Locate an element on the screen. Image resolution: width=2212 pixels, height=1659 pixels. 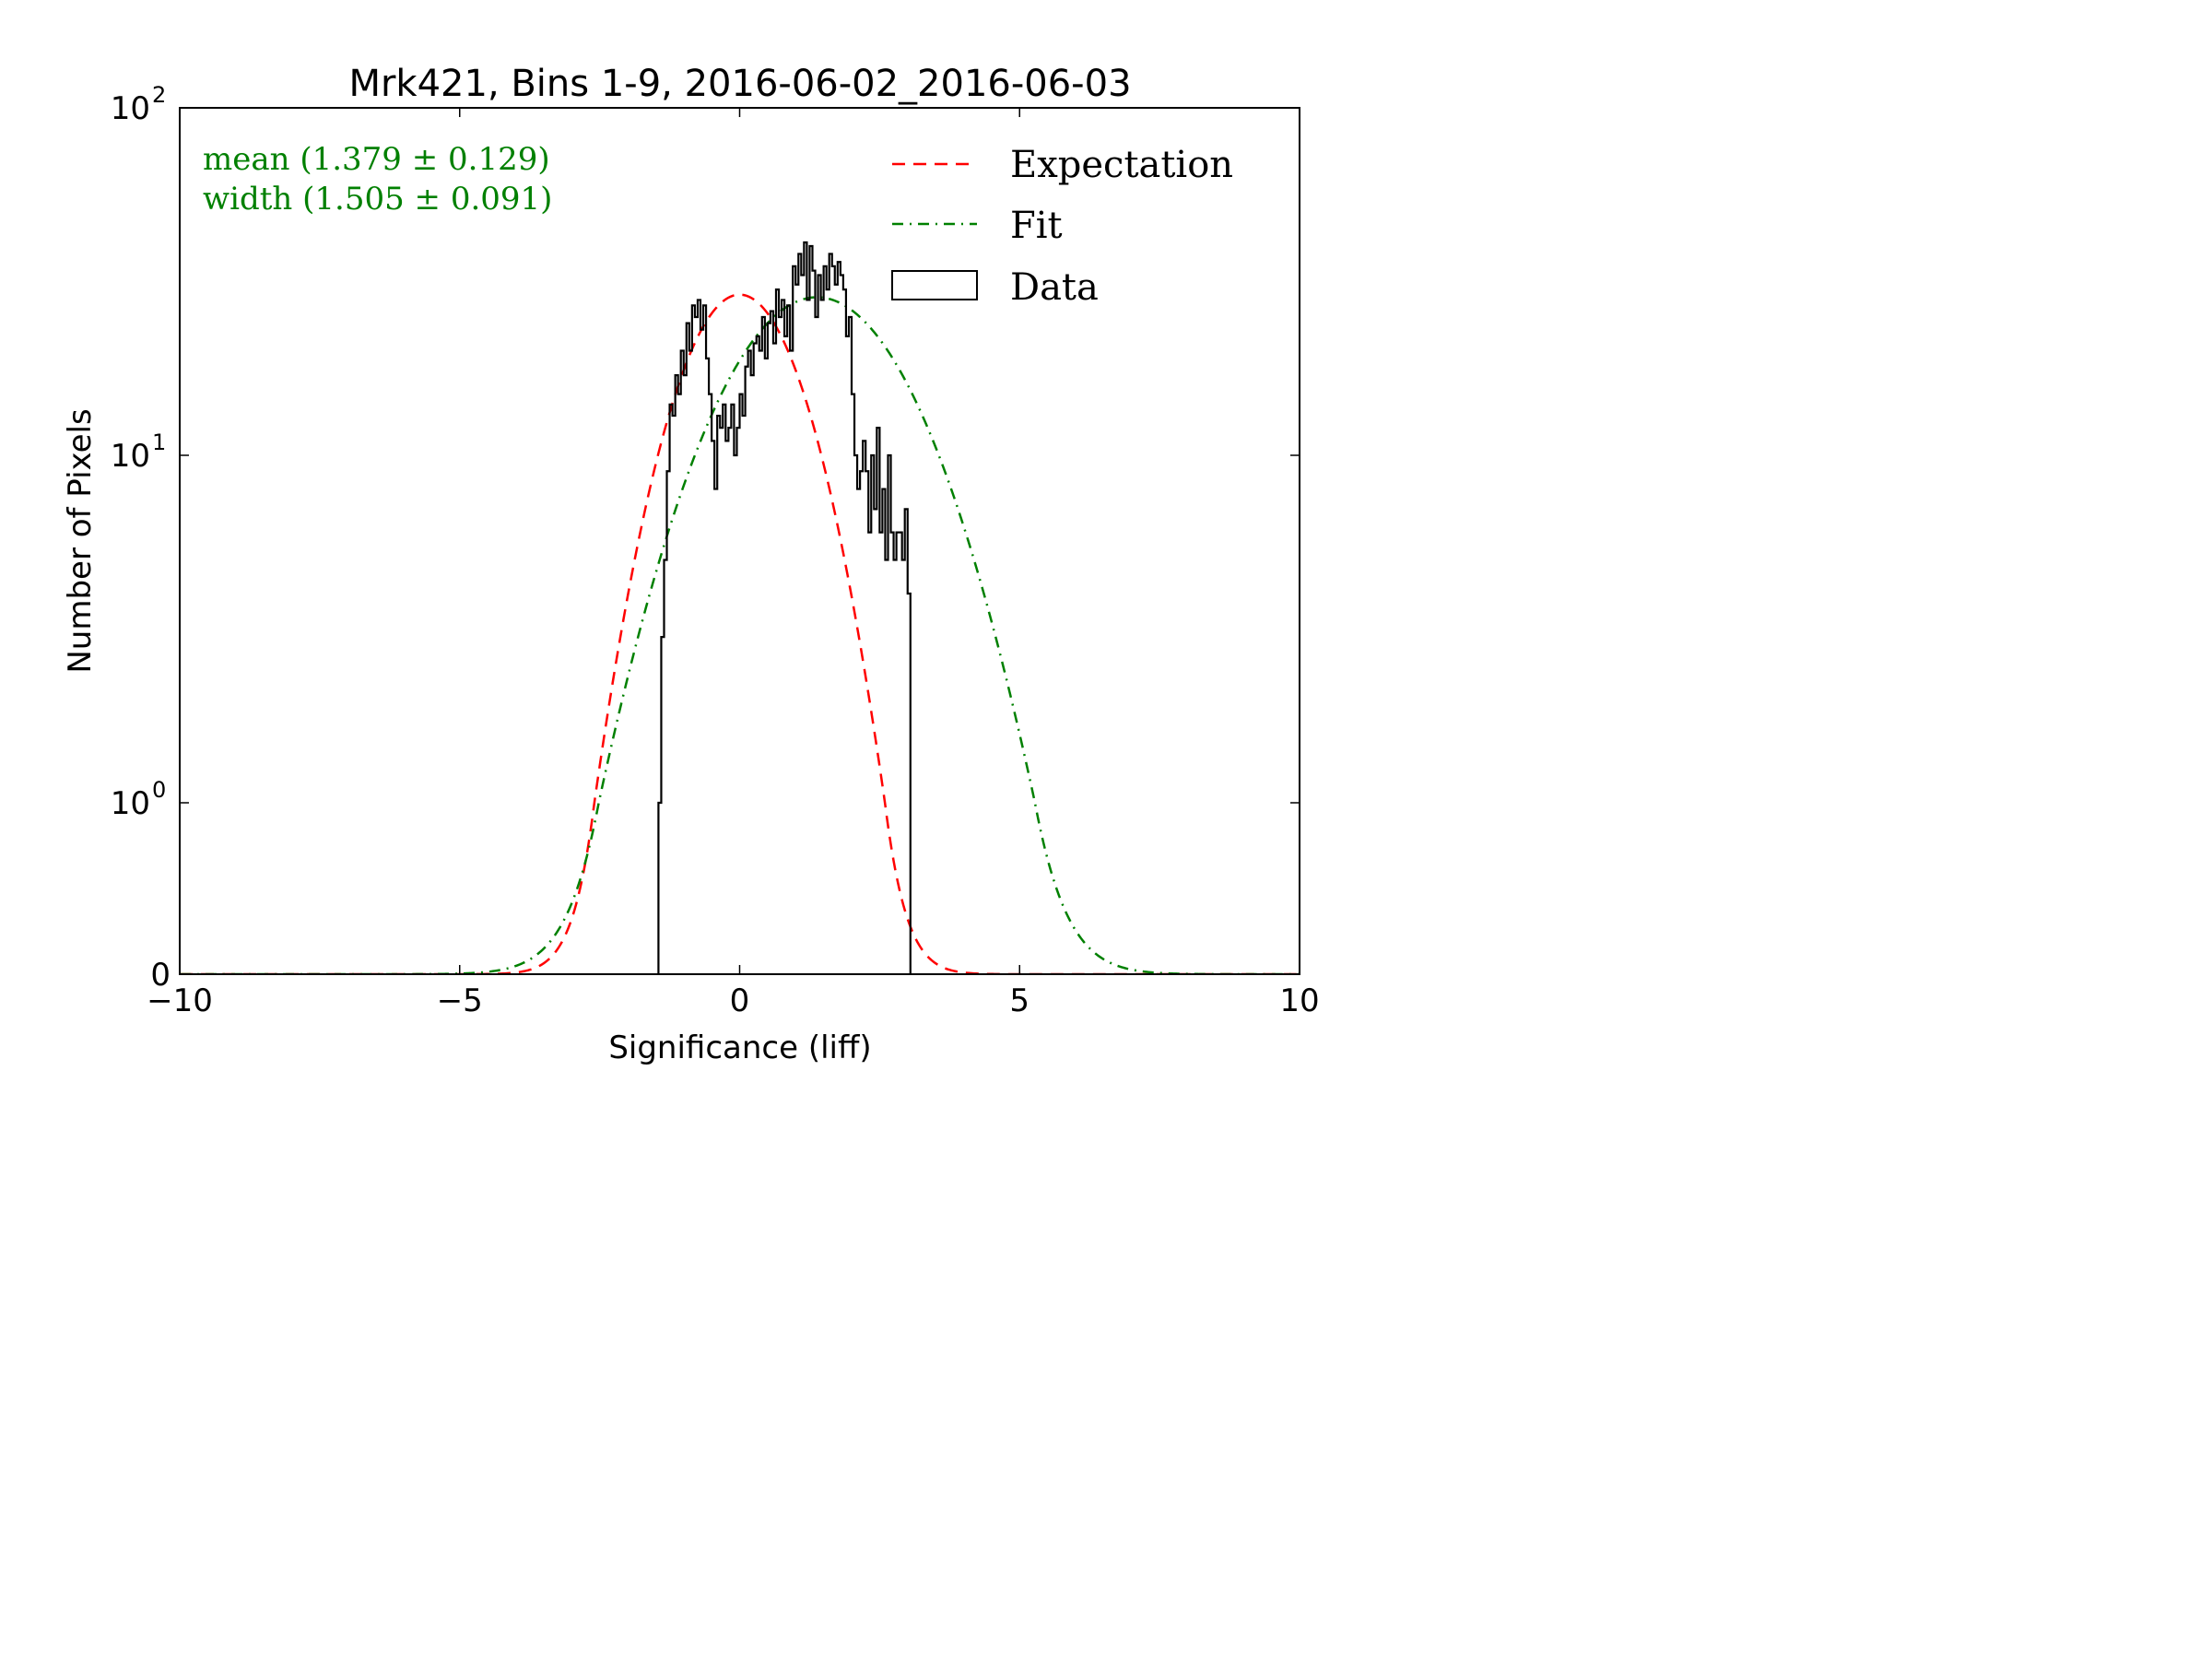
legend: Expectation Fit Data is located at coordinates (1062, 226).